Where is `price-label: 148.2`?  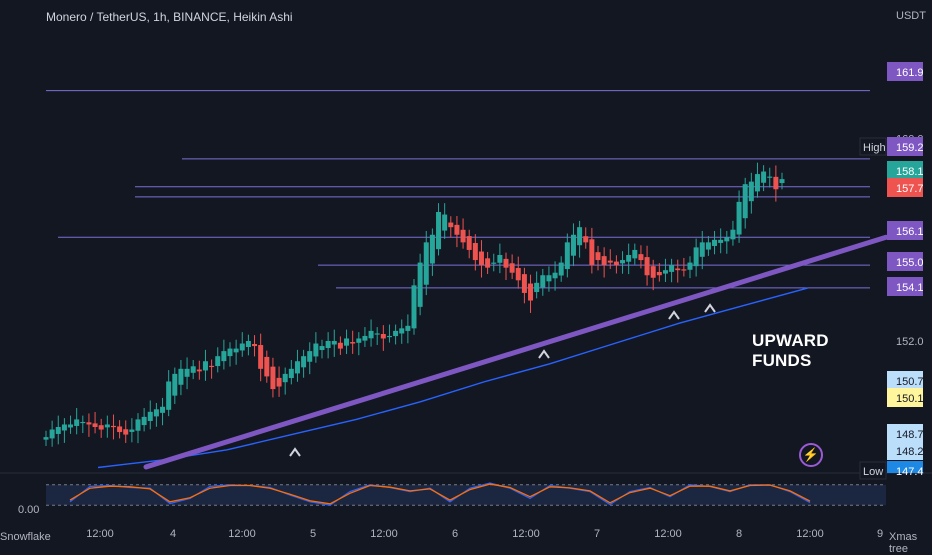
price-label: 148.2 is located at coordinates (910, 452).